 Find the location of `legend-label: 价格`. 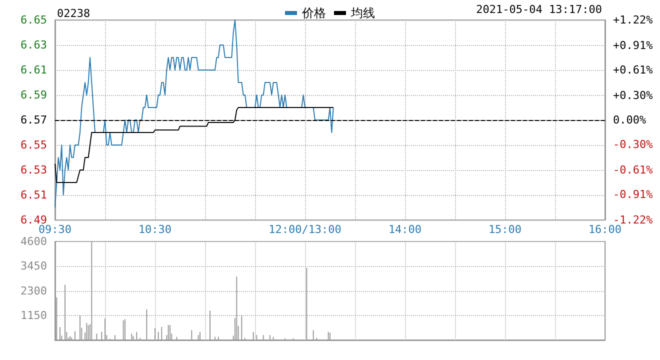

legend-label: 价格 is located at coordinates (313, 13).